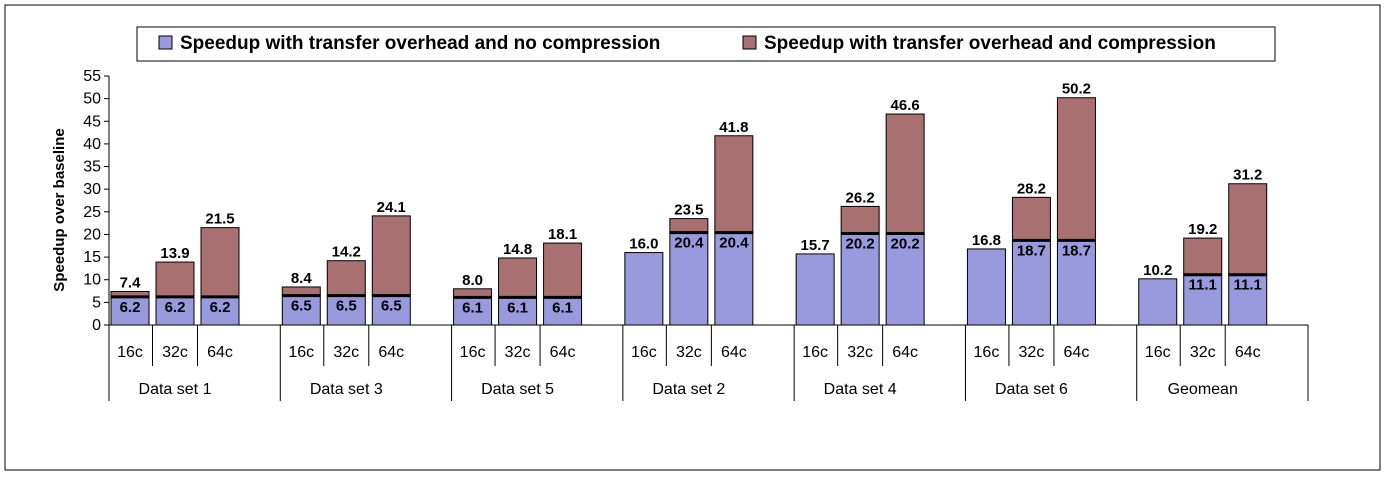  What do you see at coordinates (749, 42) in the screenshot?
I see `legend-swatch-compression` at bounding box center [749, 42].